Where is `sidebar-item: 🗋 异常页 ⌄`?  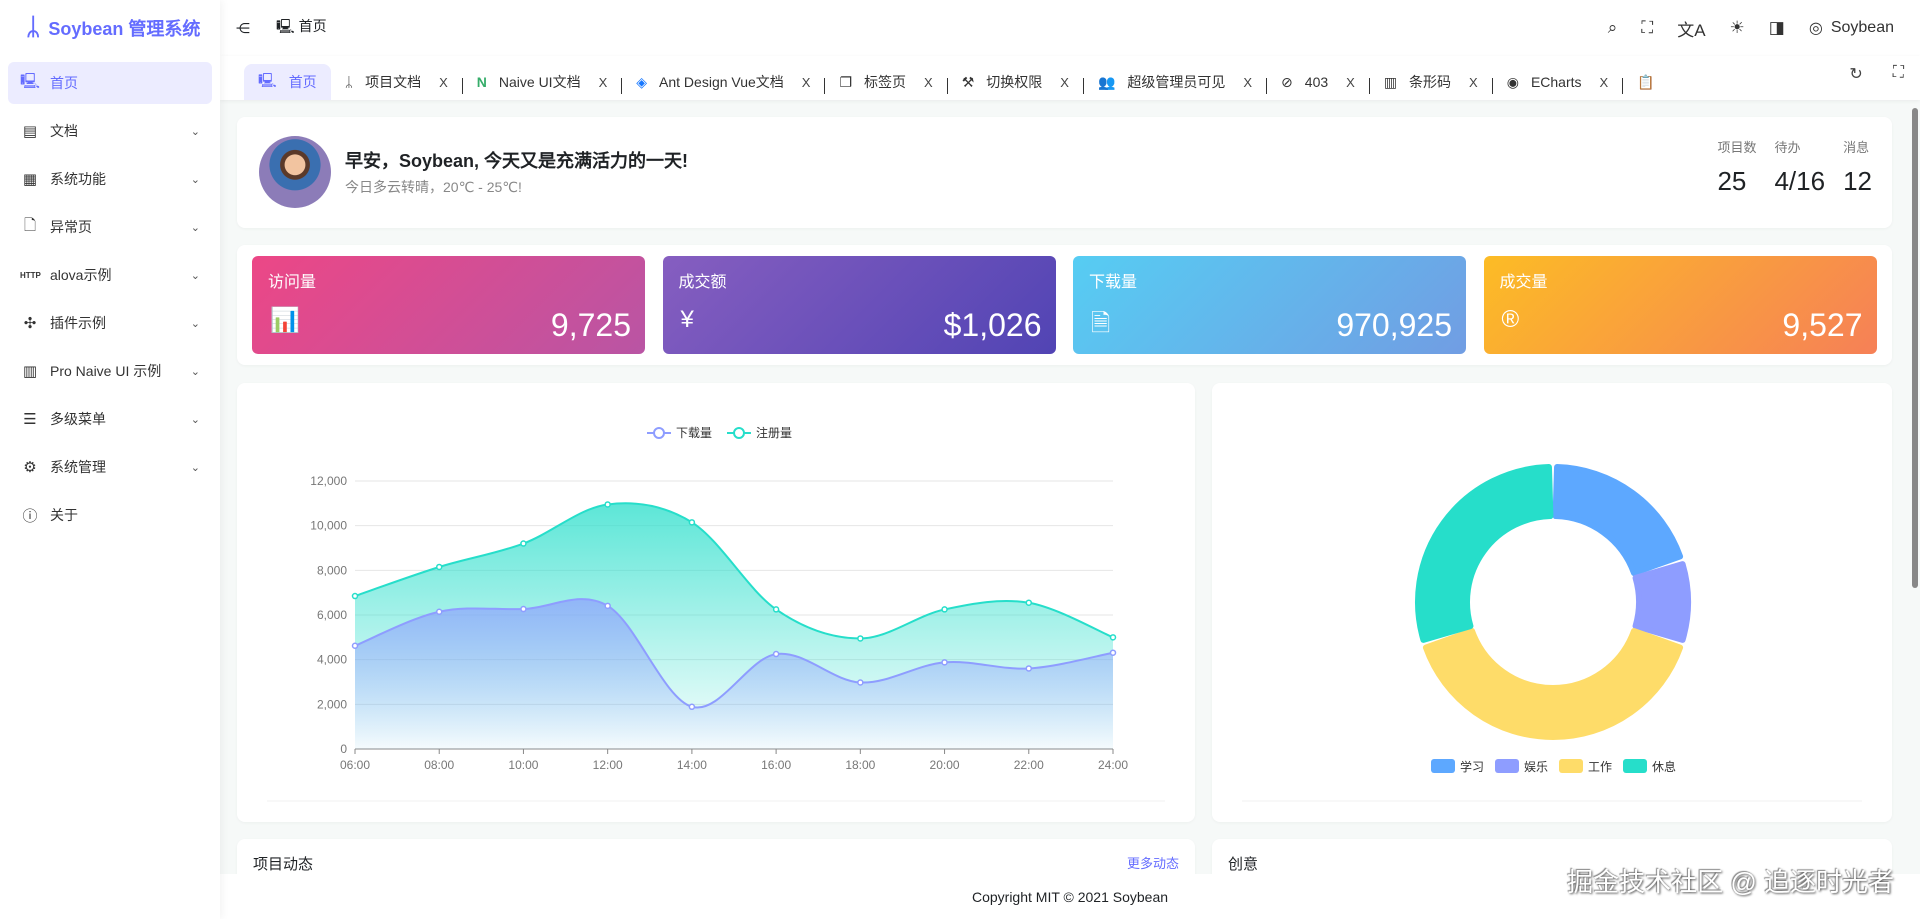 sidebar-item: 🗋 异常页 ⌄ is located at coordinates (110, 227).